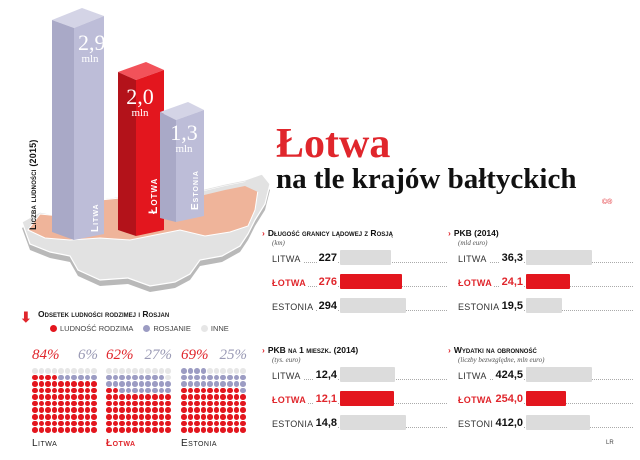  I want to click on panel-unit: (liczby bezwzględne, mln euro), so click(501, 360).